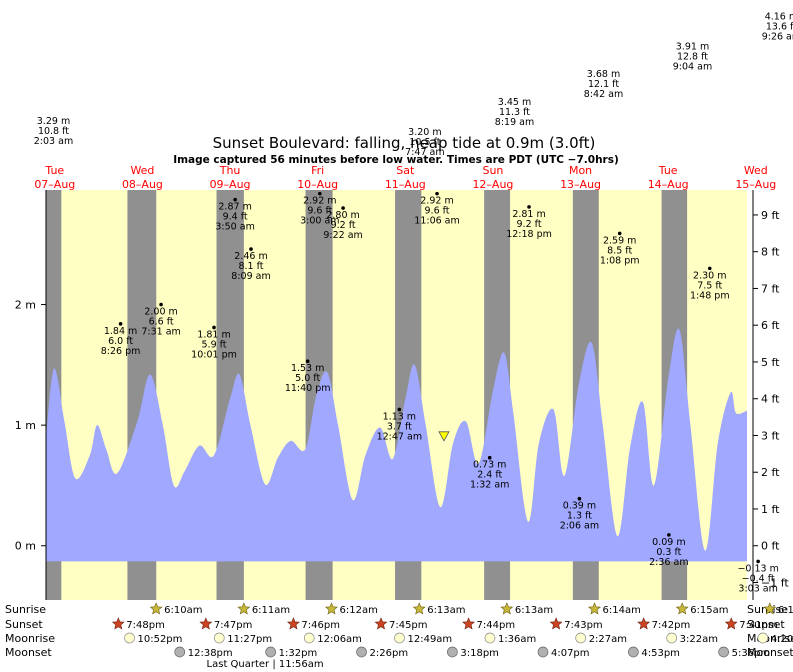 The width and height of the screenshot is (793, 672). What do you see at coordinates (213, 334) in the screenshot?
I see `tide-extreme-metres: 1.81 m` at bounding box center [213, 334].